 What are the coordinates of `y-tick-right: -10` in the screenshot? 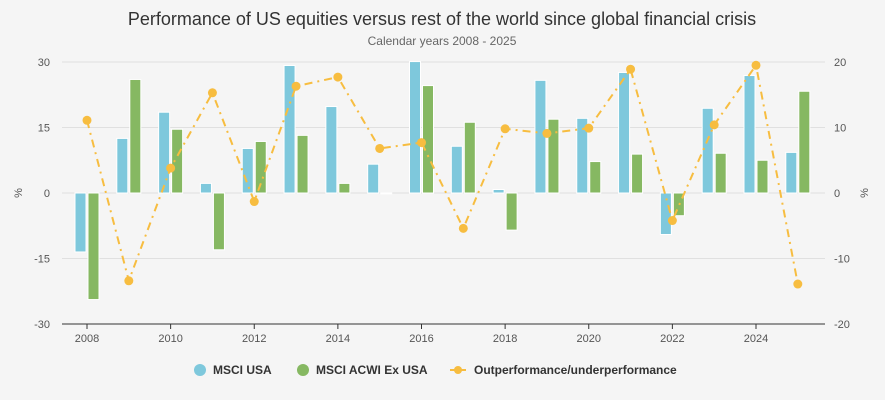 It's located at (842, 260).